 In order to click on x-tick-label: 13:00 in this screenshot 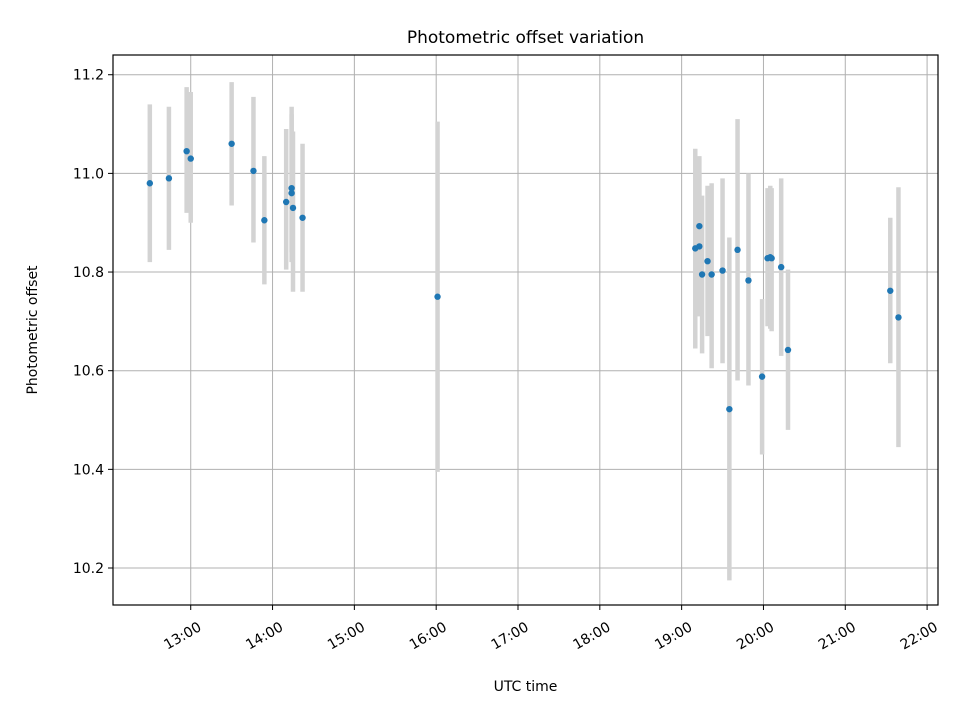, I will do `click(182, 636)`.